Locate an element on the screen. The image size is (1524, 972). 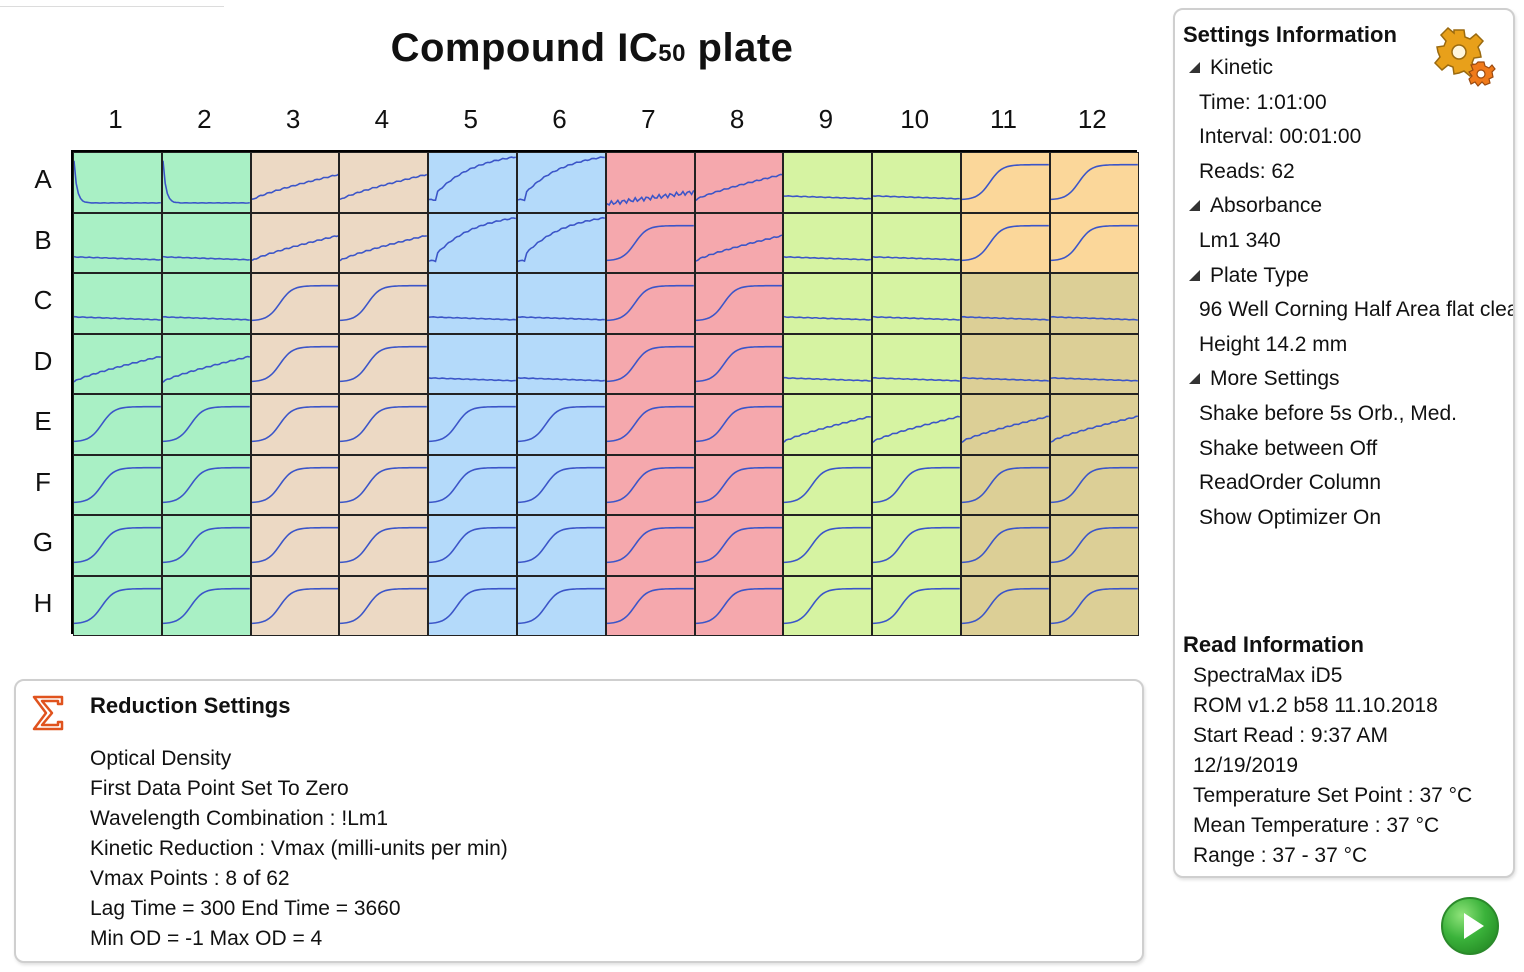
well-B3 is located at coordinates (295, 242).